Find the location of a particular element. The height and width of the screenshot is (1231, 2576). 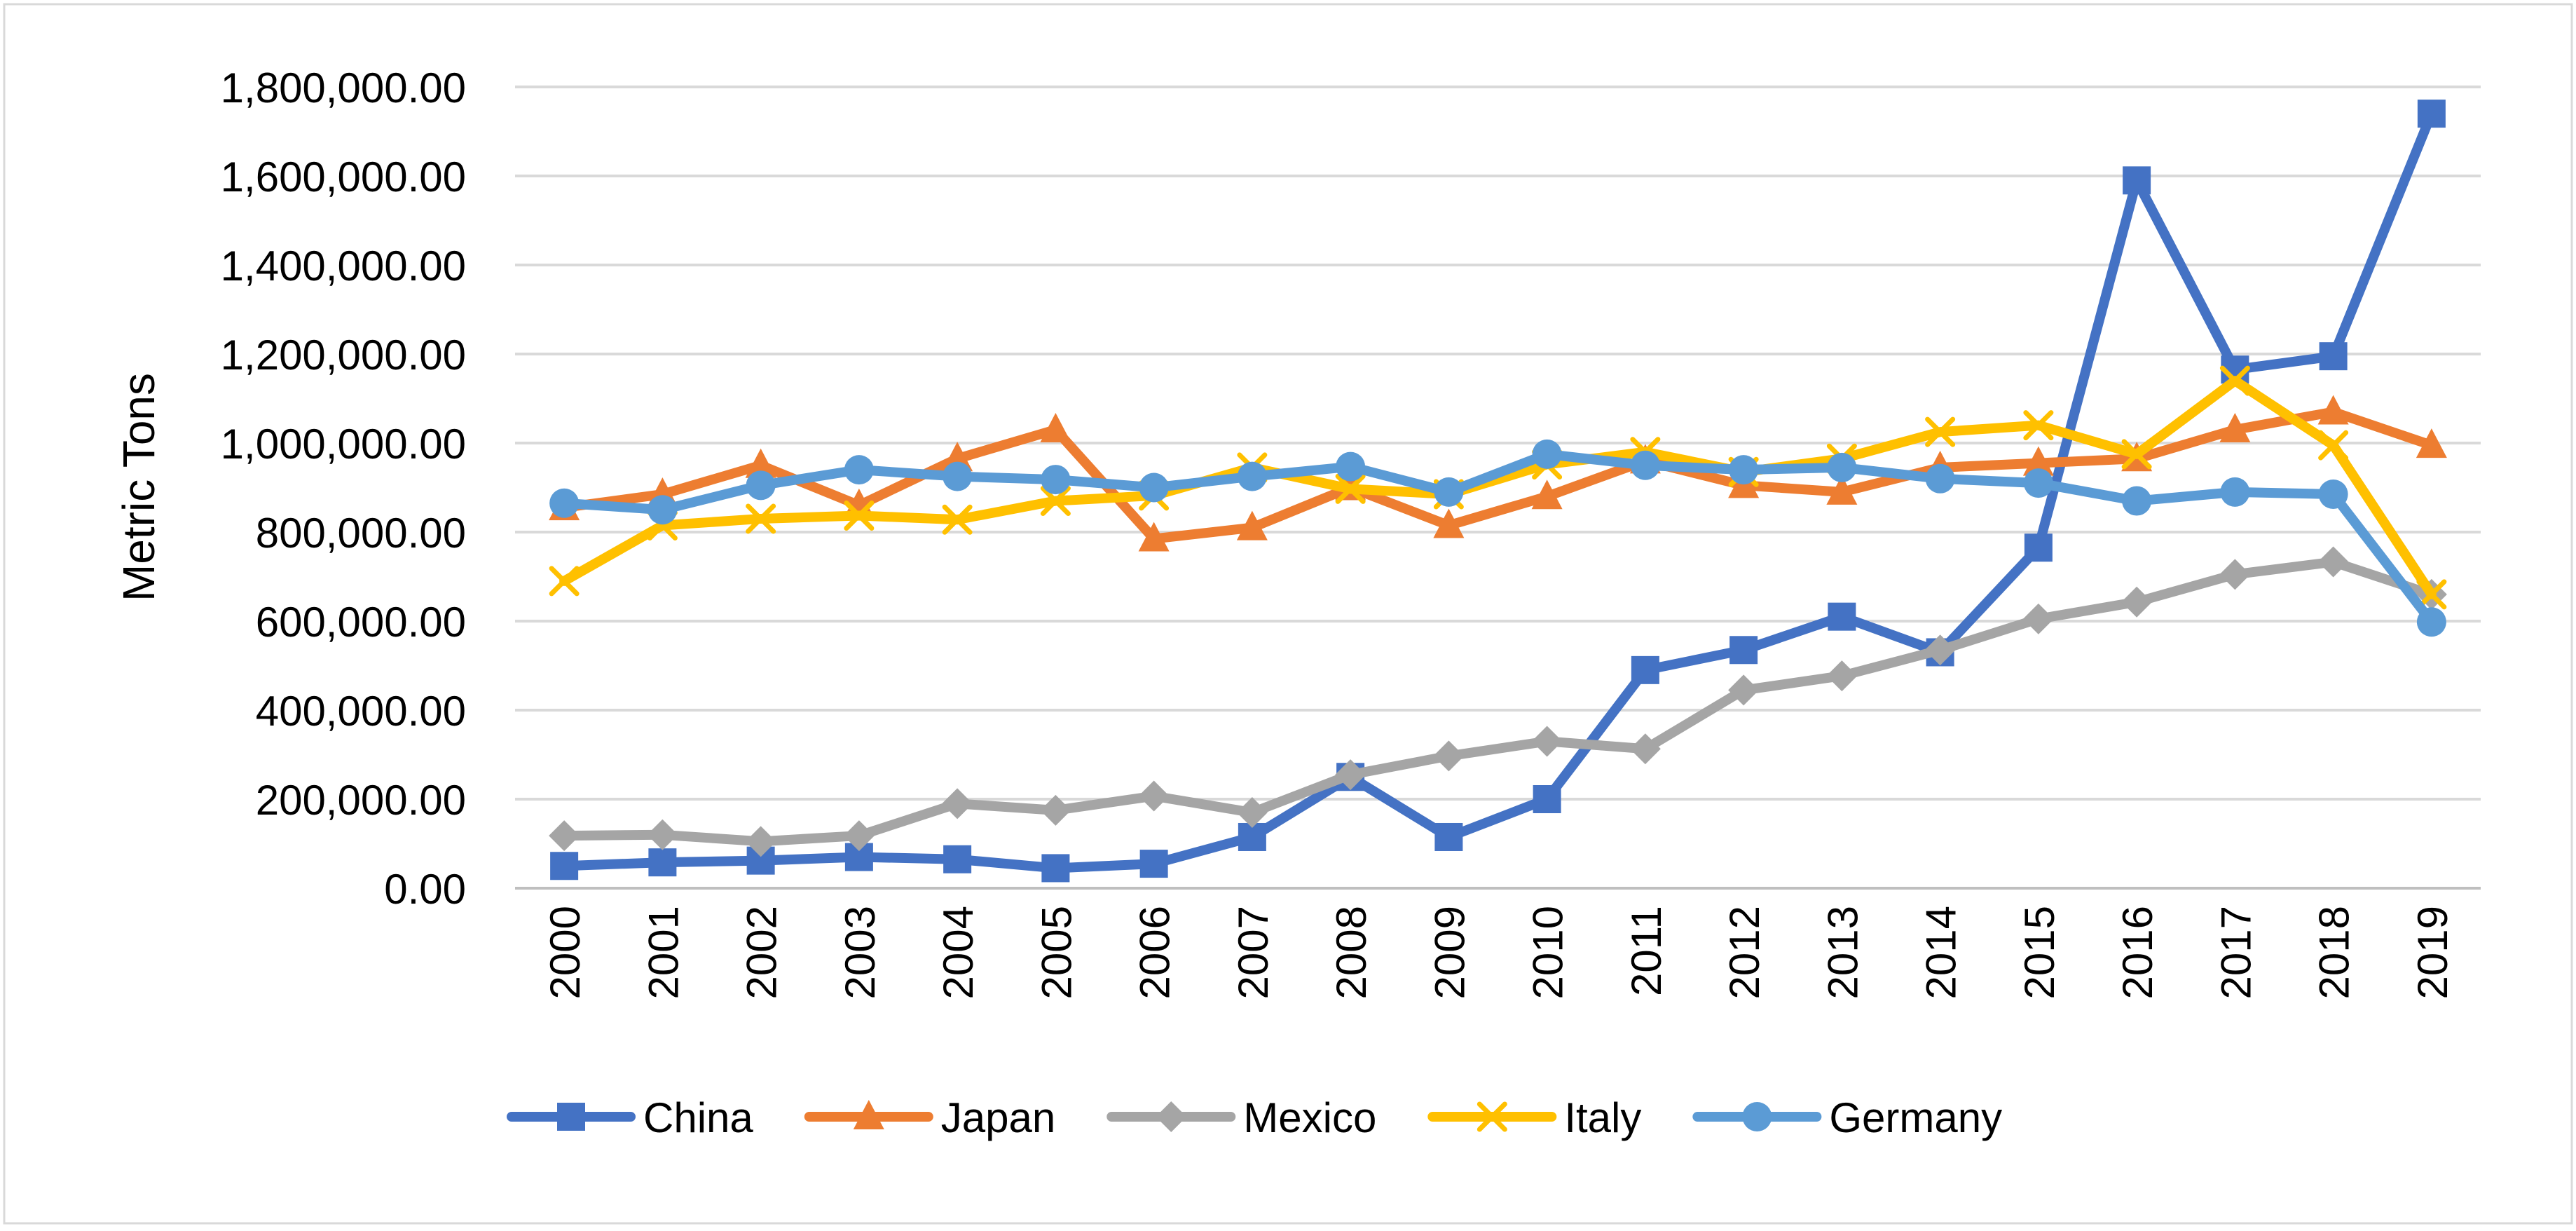

x-tick-label: 2001 is located at coordinates (663, 953).